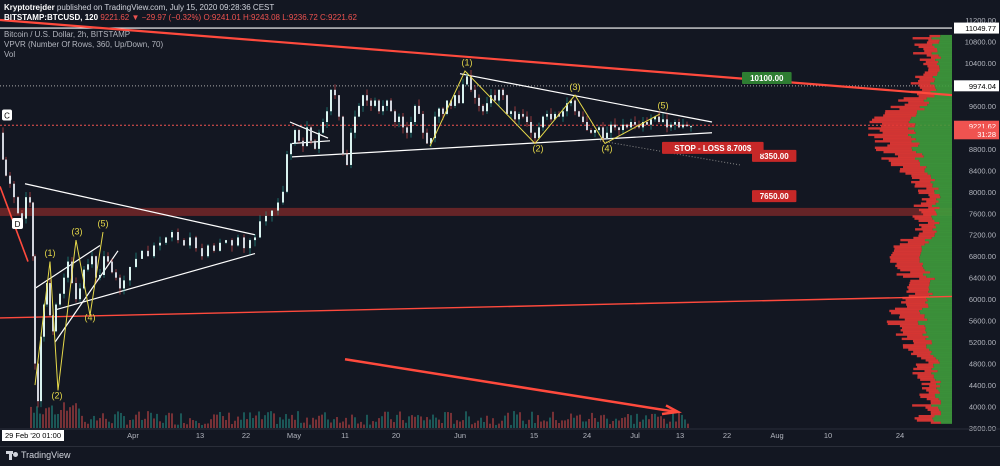 The image size is (1000, 466). I want to click on x-tick-label: 11, so click(345, 435).